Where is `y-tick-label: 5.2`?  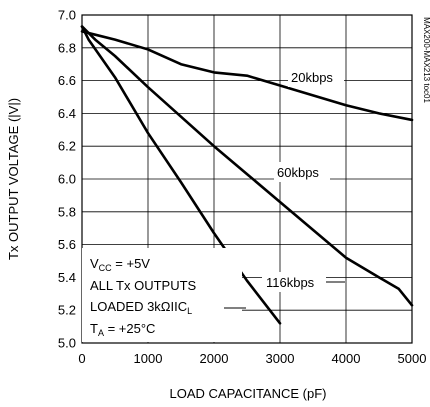
y-tick-label: 5.2 is located at coordinates (67, 310).